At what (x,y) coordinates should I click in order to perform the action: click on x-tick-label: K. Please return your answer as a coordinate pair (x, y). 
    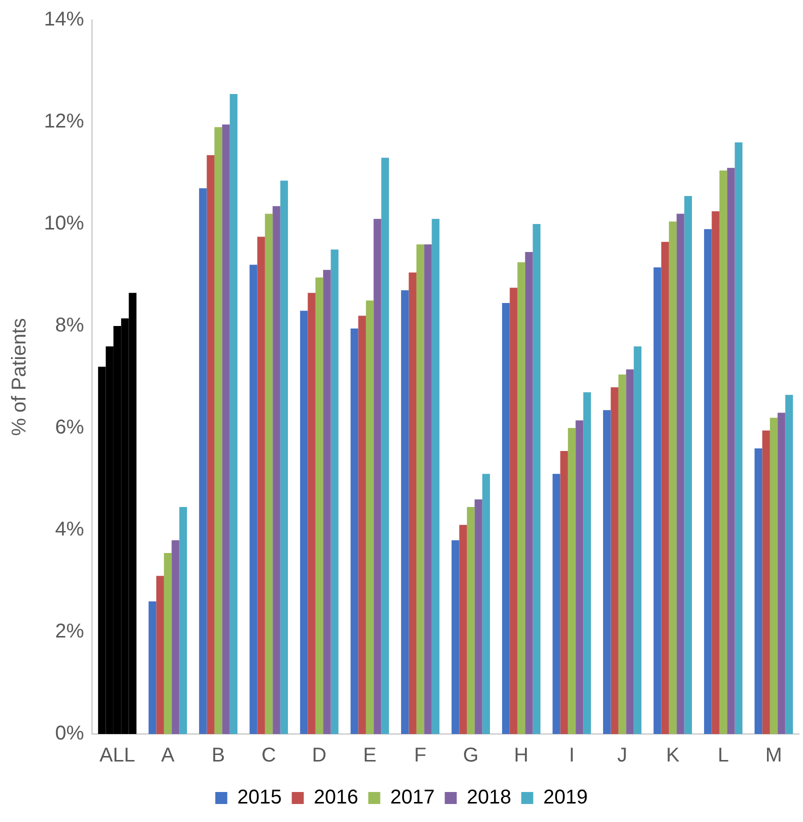
    Looking at the image, I should click on (673, 755).